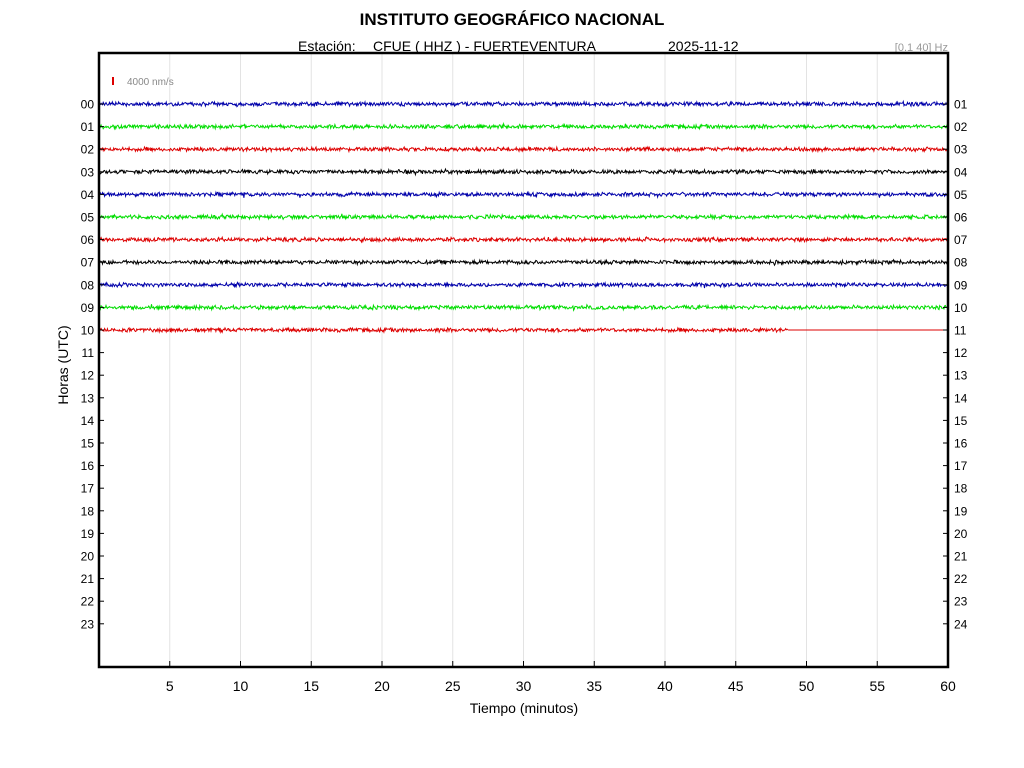  I want to click on x-tick-label: 5, so click(170, 686).